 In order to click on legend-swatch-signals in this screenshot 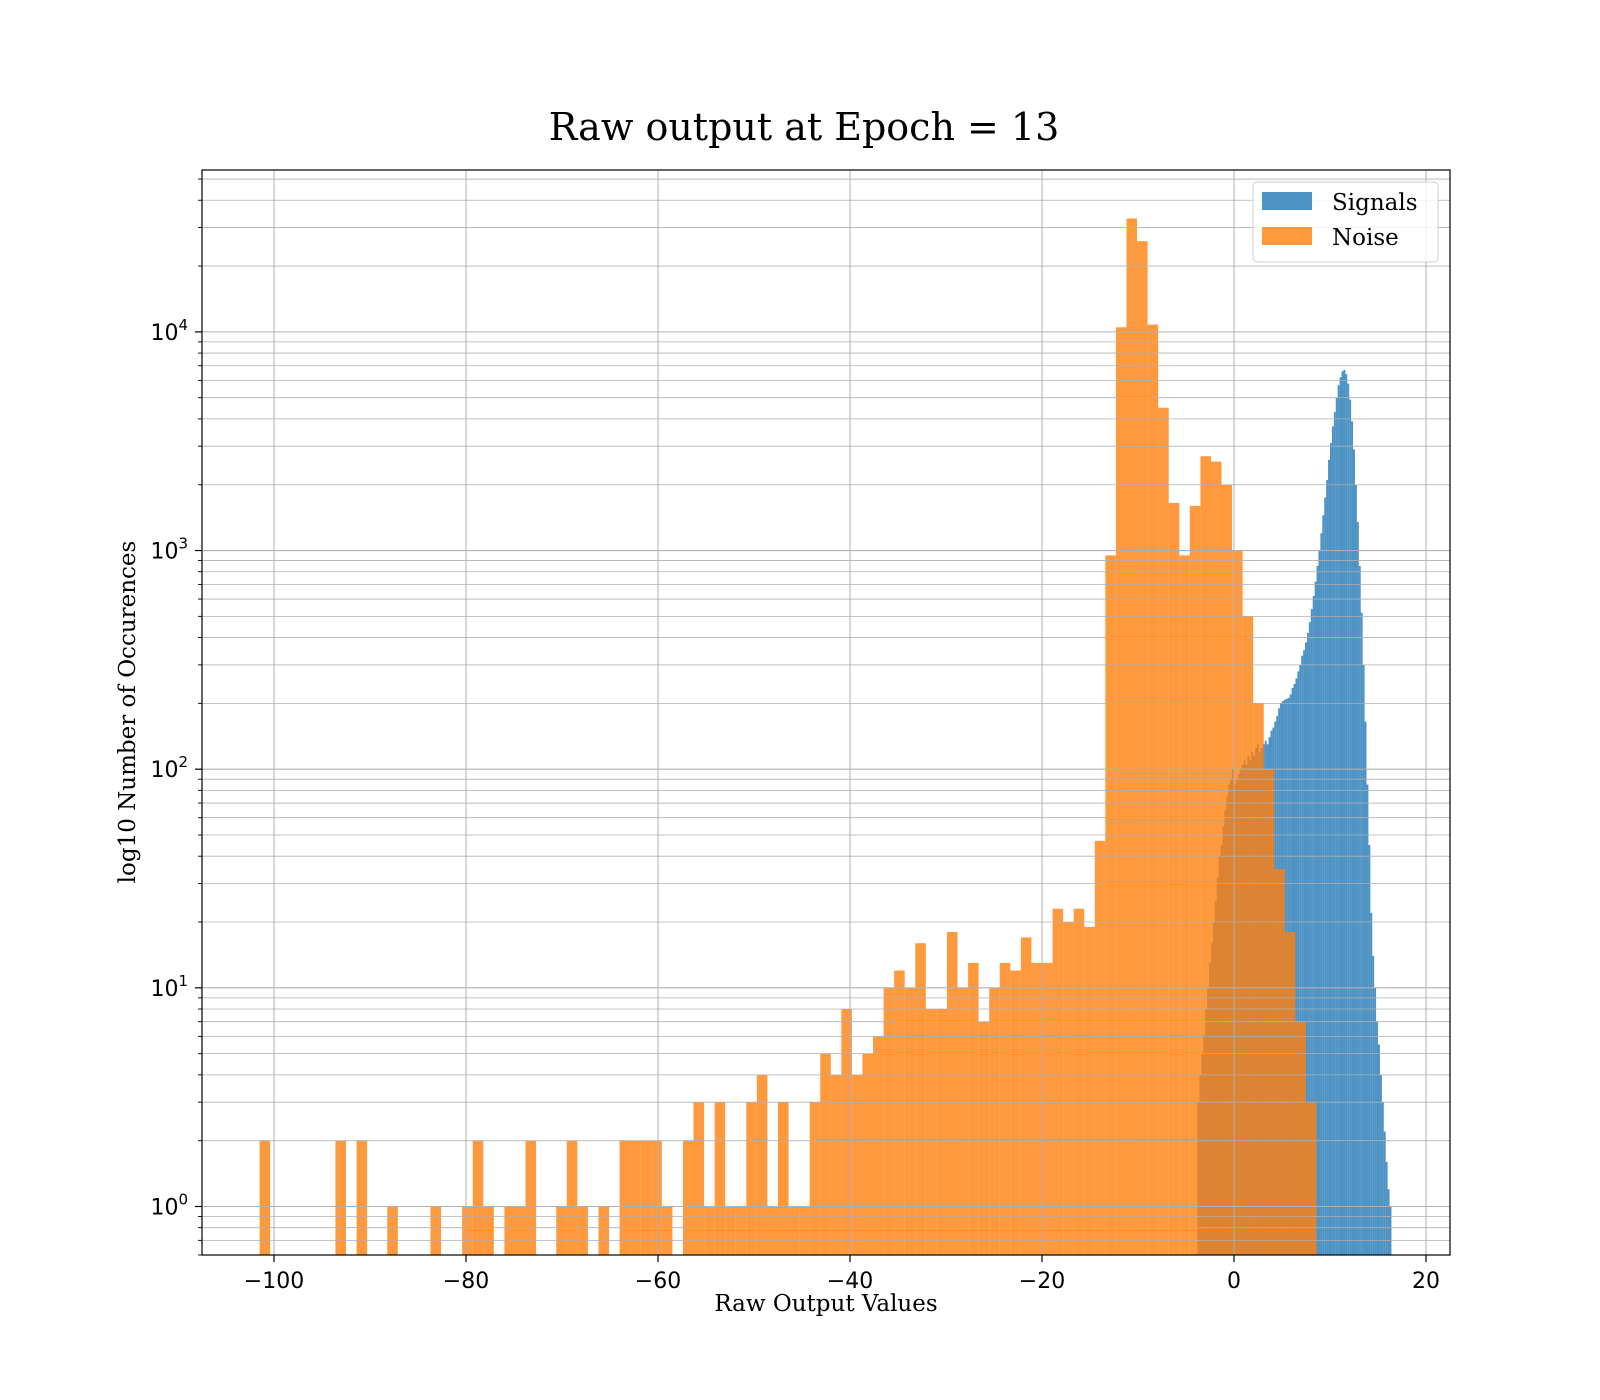, I will do `click(1287, 201)`.